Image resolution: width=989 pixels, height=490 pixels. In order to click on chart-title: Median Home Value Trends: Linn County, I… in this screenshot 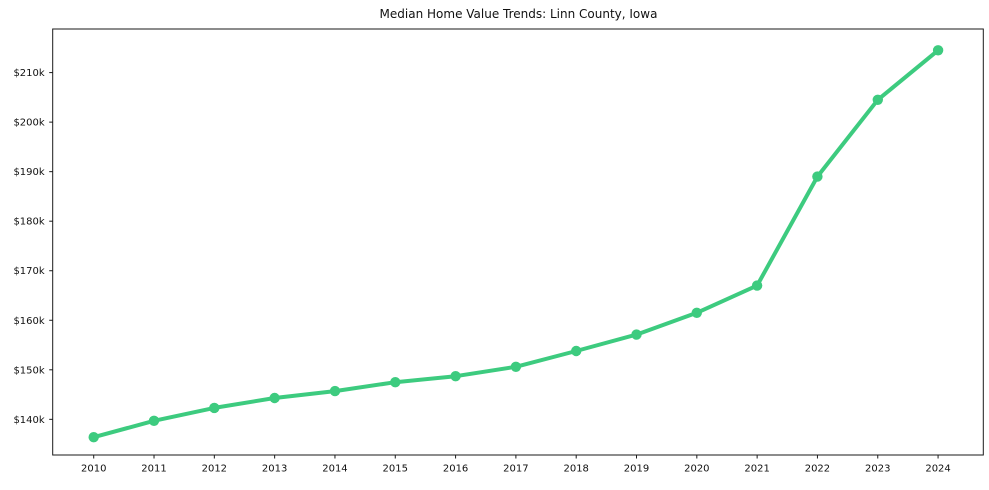, I will do `click(518, 14)`.